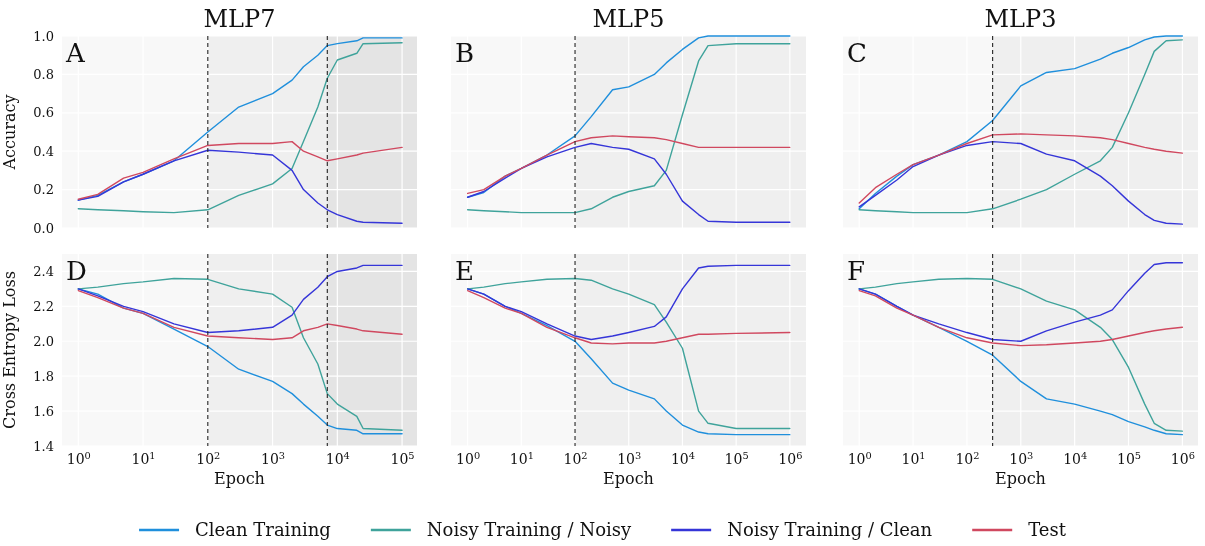 Image resolution: width=1205 pixels, height=546 pixels. What do you see at coordinates (9, 132) in the screenshot?
I see `y-axis-title: Accuracy` at bounding box center [9, 132].